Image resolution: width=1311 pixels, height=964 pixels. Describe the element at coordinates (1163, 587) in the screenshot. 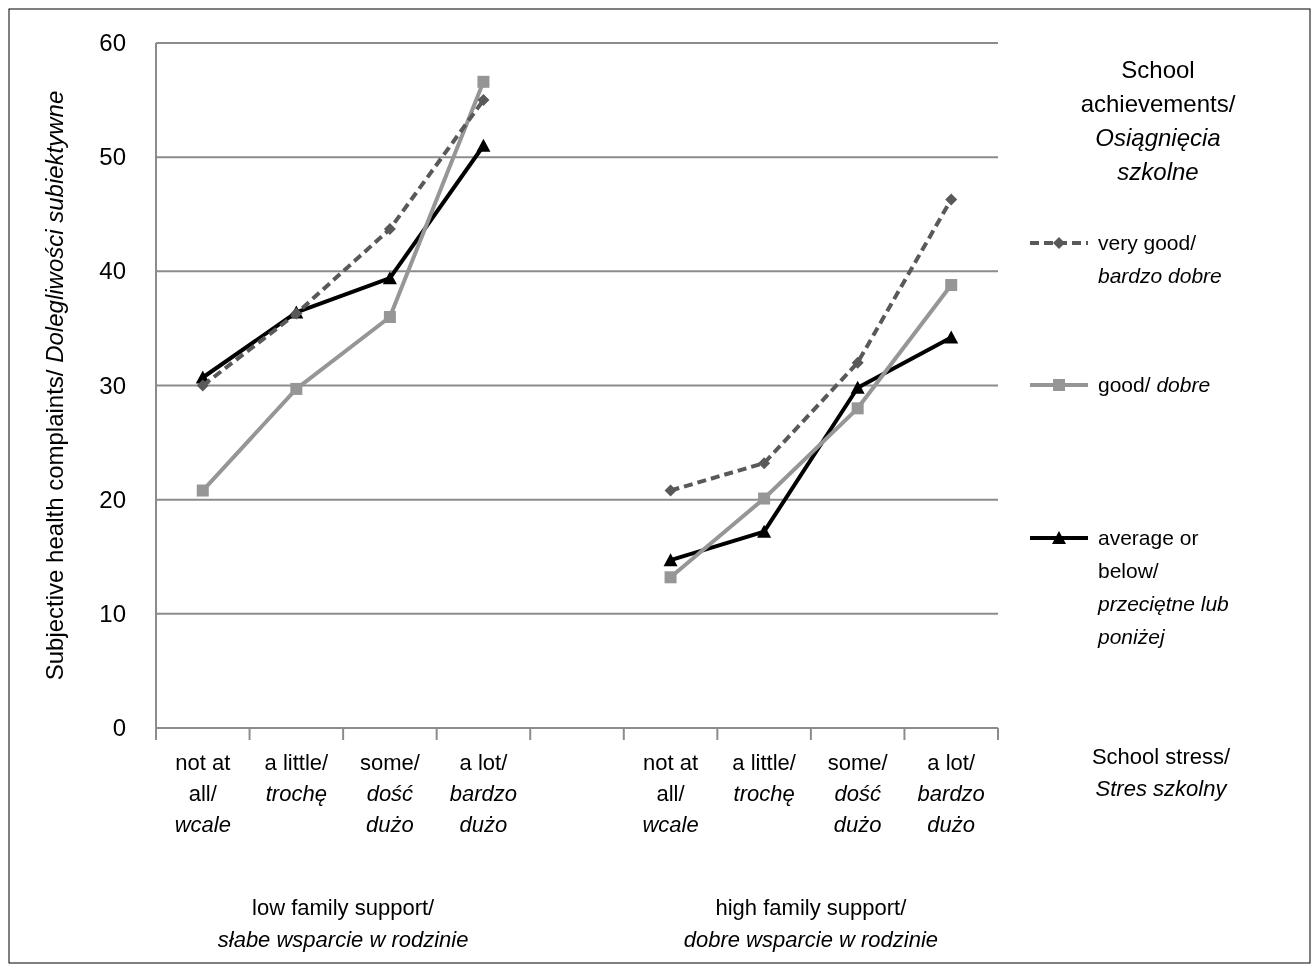

I see `legend-label: average or below/ przeciętne lub poniżej` at that location.